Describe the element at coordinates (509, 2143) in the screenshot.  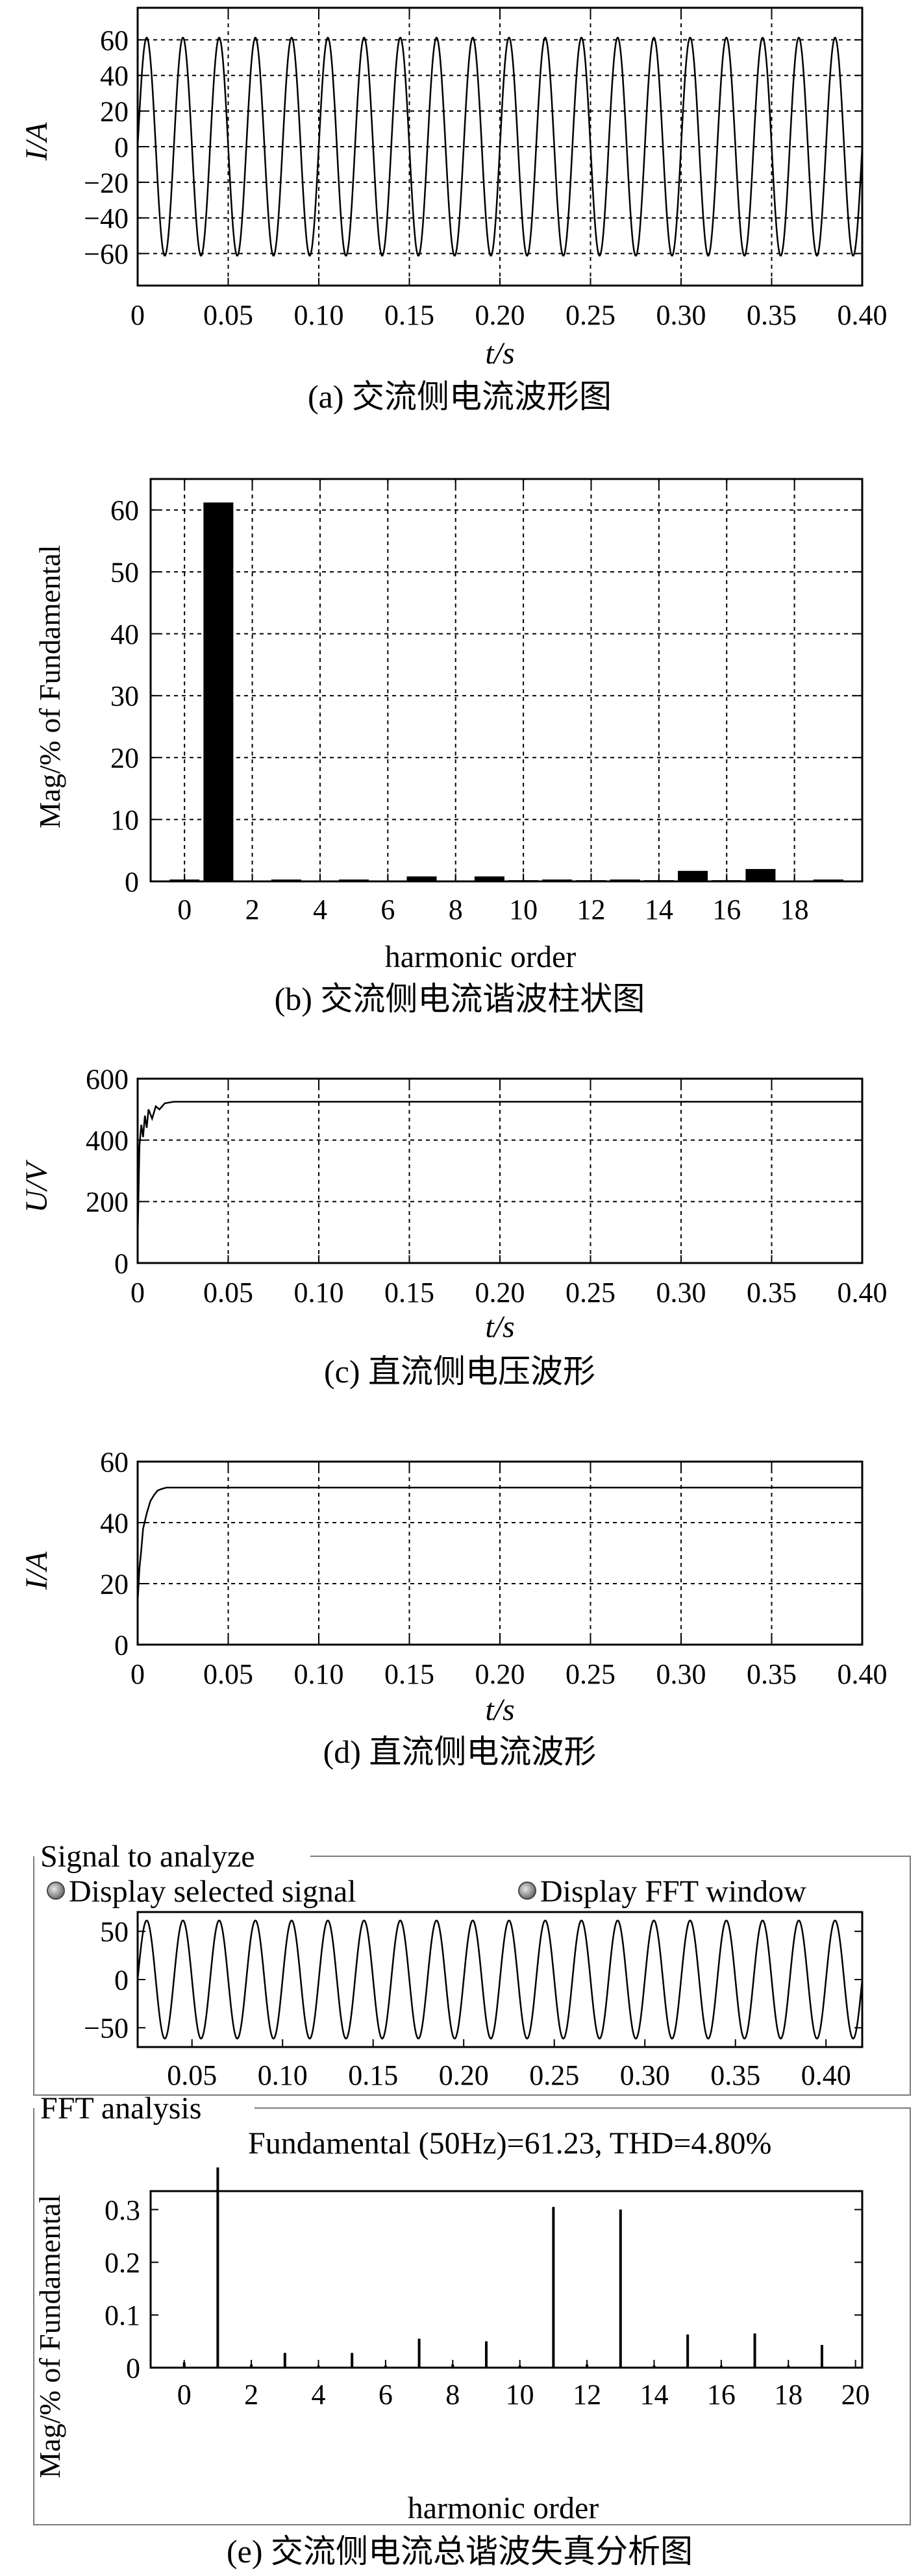
I see `fft-annotation: Fundamental (50Hz)=61.23, THD=4.80%` at that location.